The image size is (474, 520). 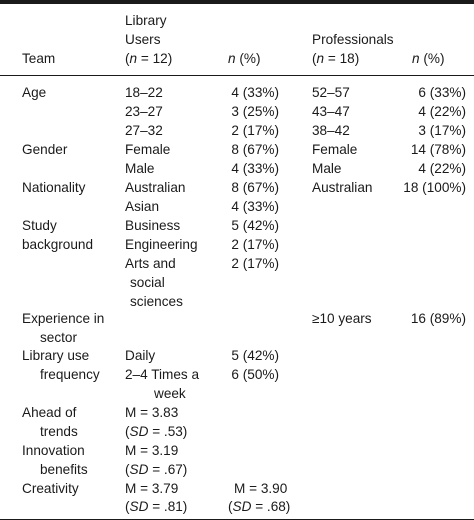 What do you see at coordinates (353, 39) in the screenshot?
I see `header-professionals: Professionals` at bounding box center [353, 39].